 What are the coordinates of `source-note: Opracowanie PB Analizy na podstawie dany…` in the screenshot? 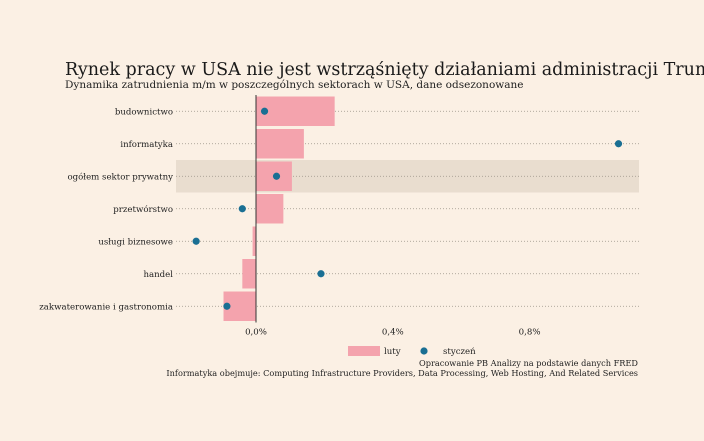 It's located at (528, 363).